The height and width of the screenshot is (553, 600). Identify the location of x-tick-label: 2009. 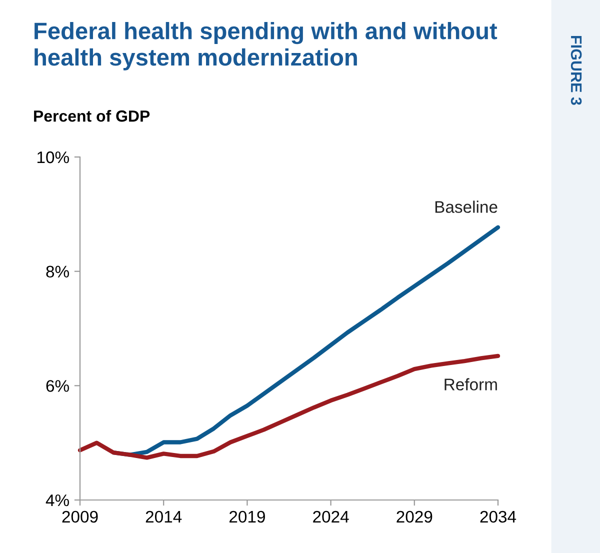
(80, 516).